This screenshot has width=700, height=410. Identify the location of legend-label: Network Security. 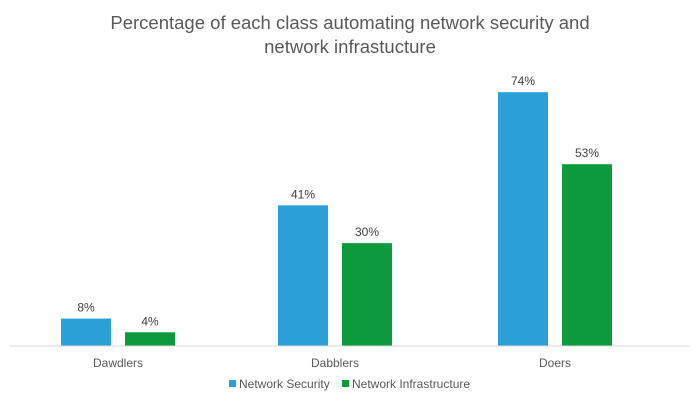
(284, 384).